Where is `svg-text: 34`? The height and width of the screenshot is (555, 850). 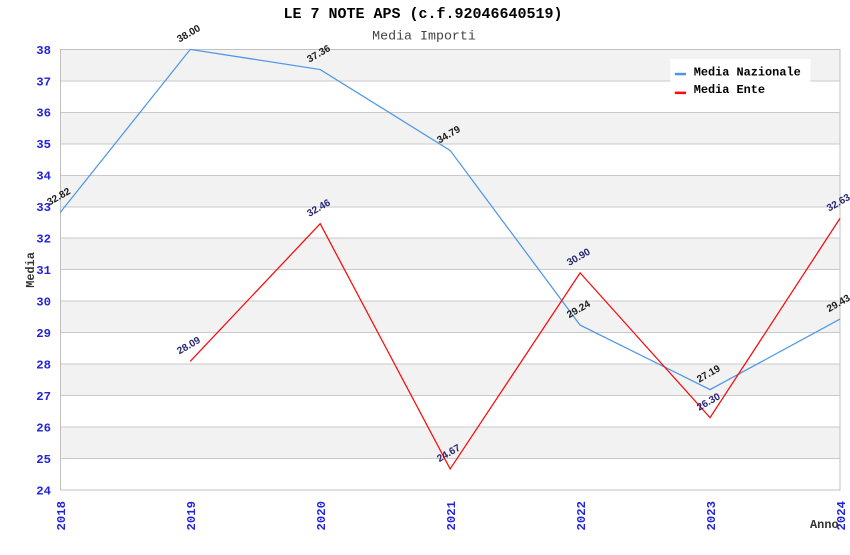 svg-text: 34 is located at coordinates (43, 177).